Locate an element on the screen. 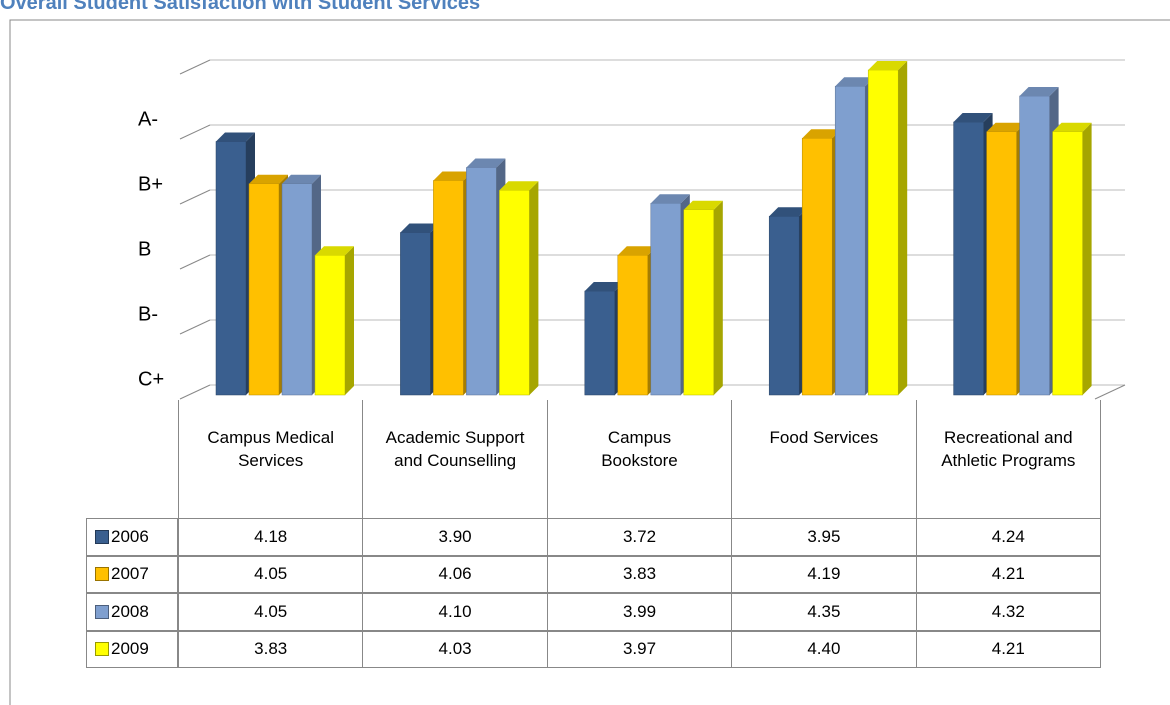  legend-label: 2009 is located at coordinates (130, 649).